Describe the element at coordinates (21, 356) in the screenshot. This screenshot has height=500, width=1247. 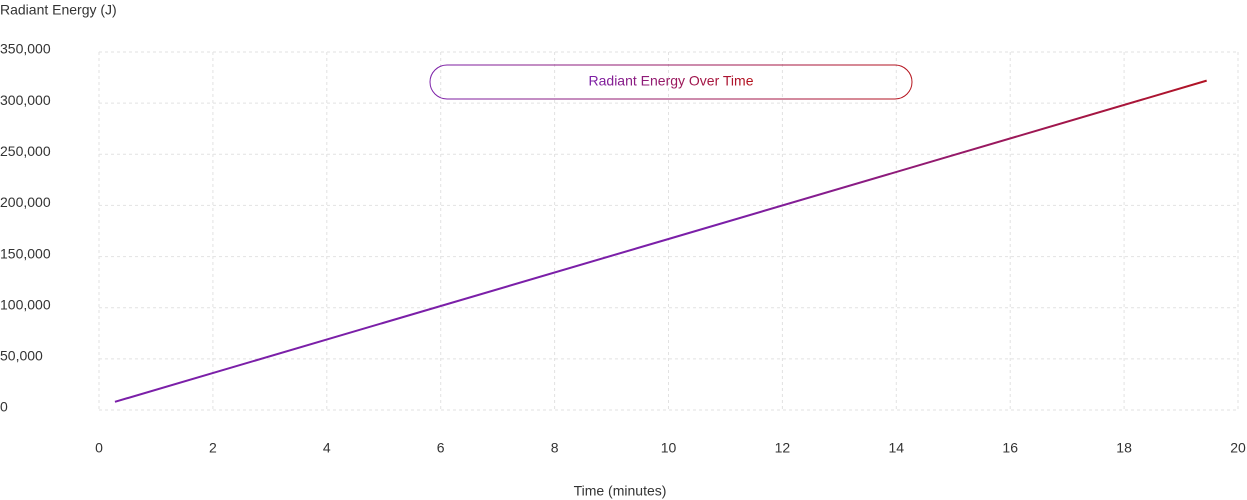
I see `y-tick-label: 50,000` at that location.